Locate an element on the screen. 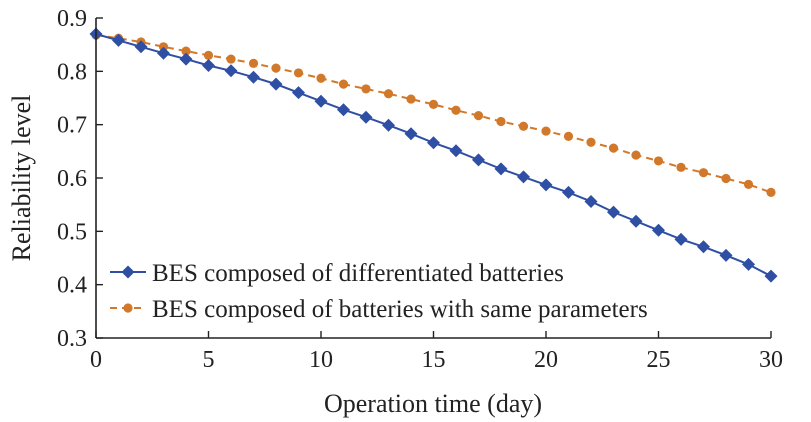 This screenshot has width=811, height=422. x-ticks: 0 5 10 15 20 25 30 is located at coordinates (436, 352).